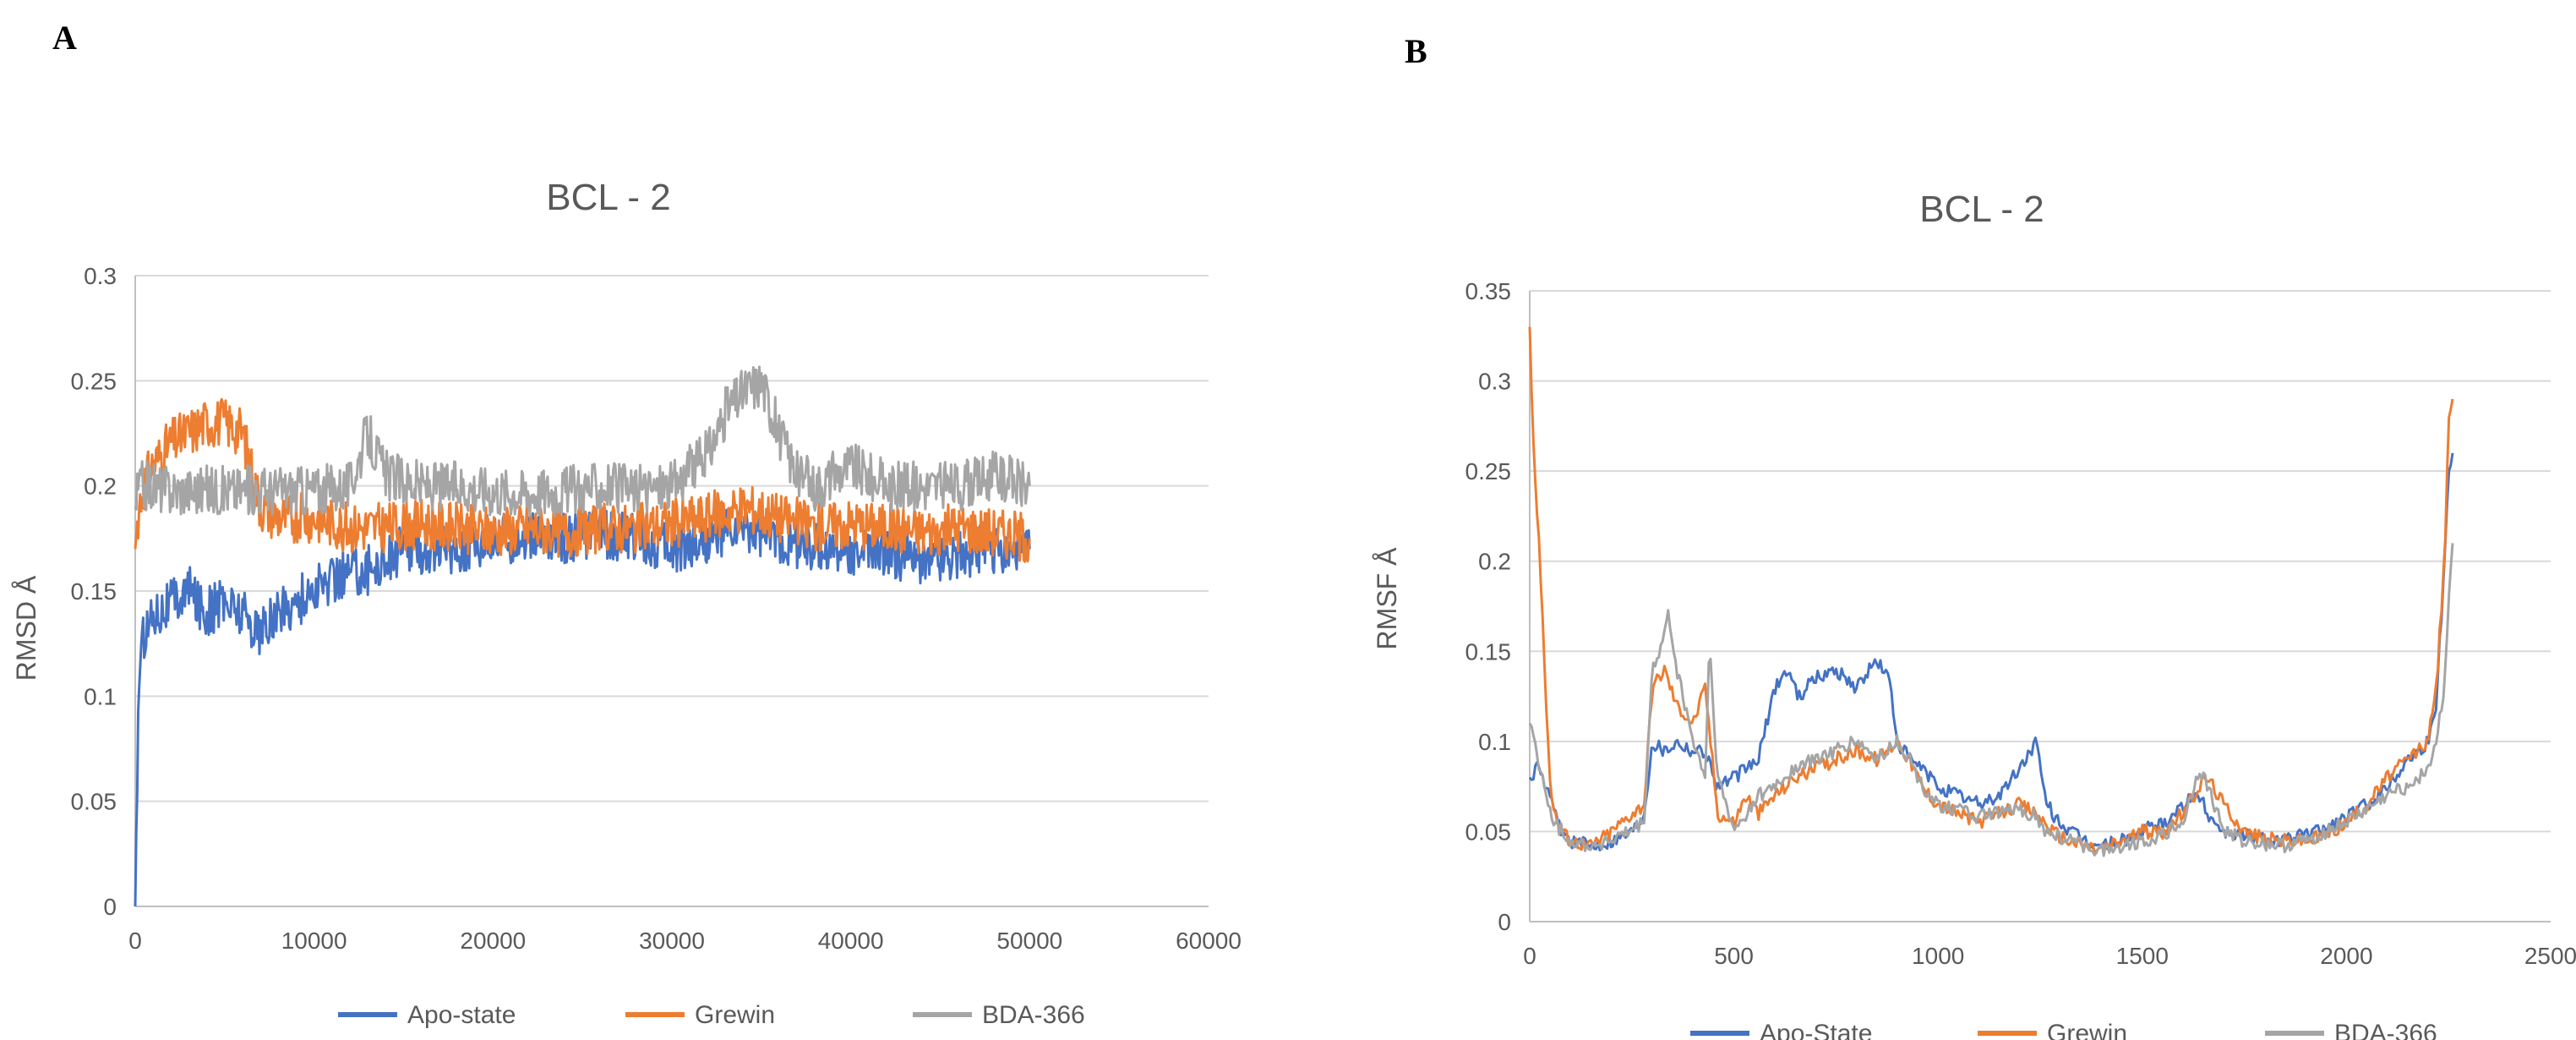  Describe the element at coordinates (1734, 956) in the screenshot. I see `x-tick-label: 500` at that location.